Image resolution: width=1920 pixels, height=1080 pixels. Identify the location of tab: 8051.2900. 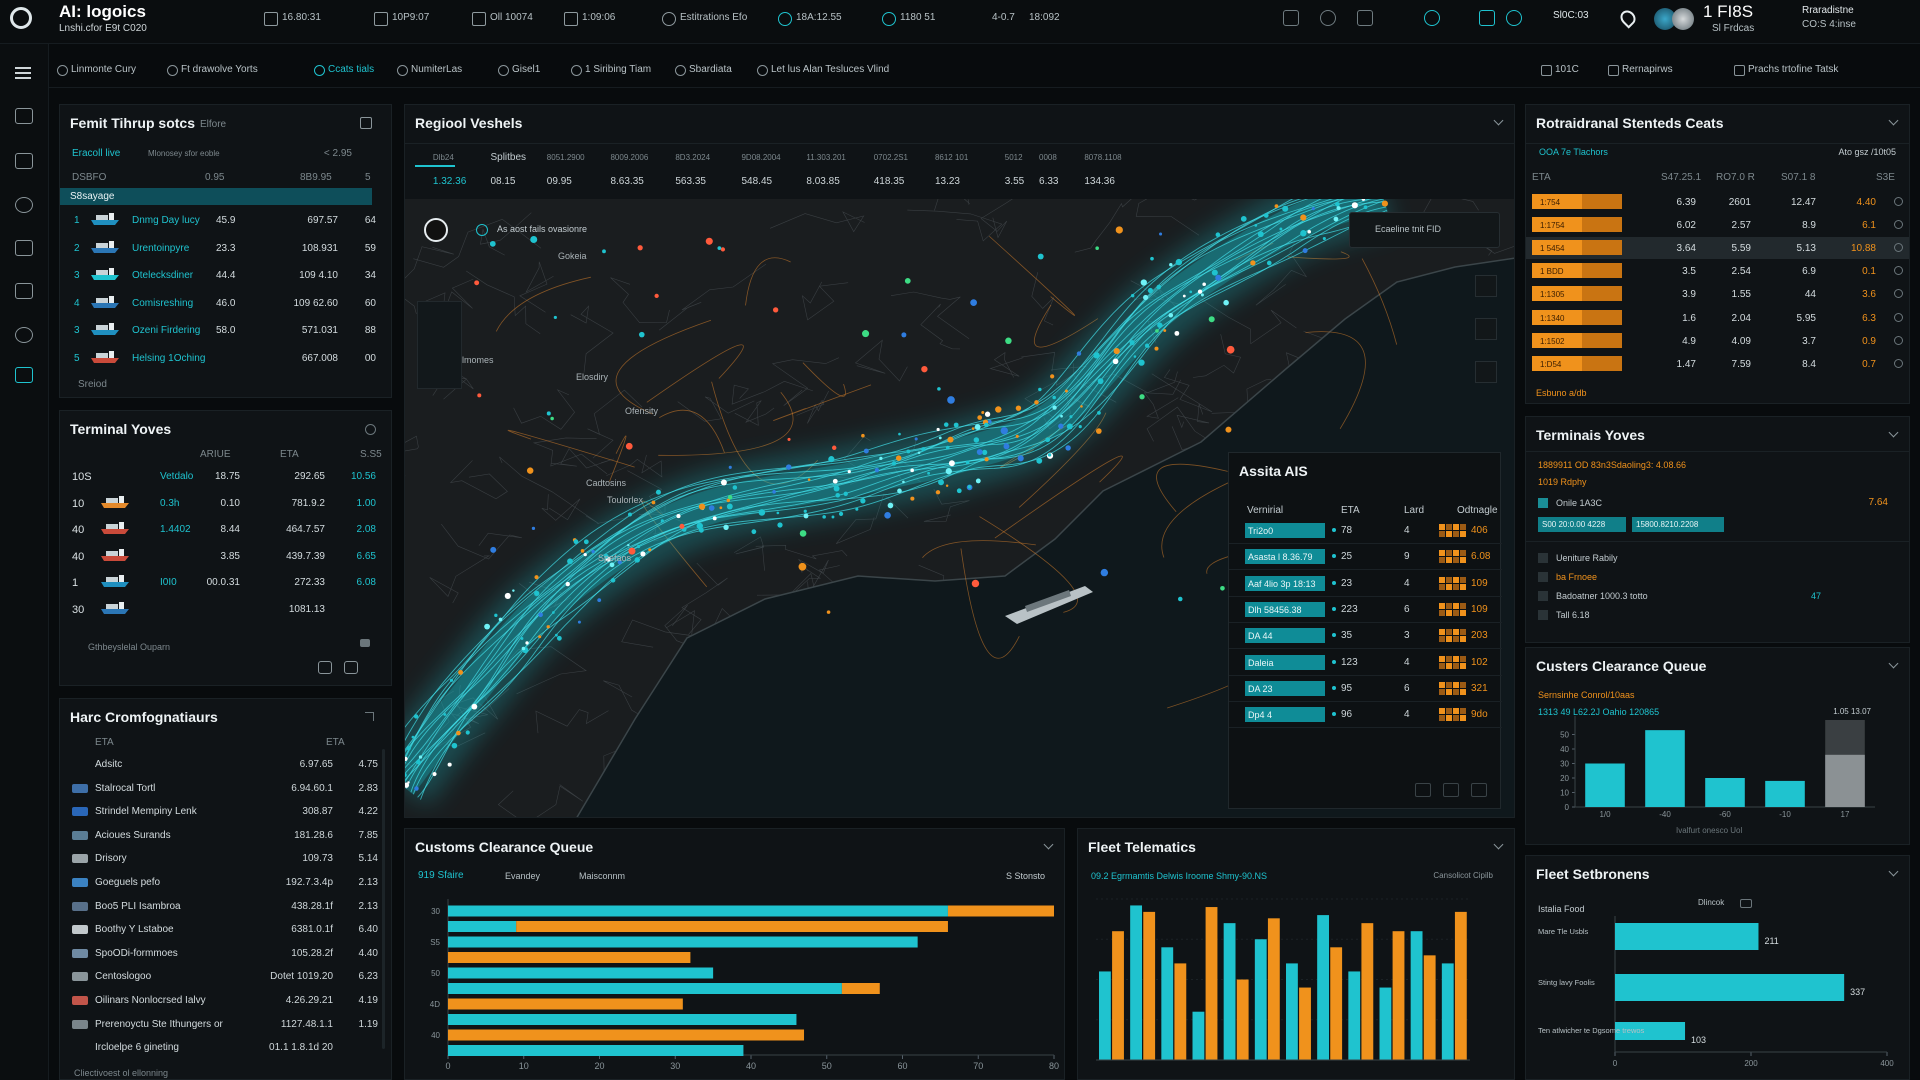
(565, 157).